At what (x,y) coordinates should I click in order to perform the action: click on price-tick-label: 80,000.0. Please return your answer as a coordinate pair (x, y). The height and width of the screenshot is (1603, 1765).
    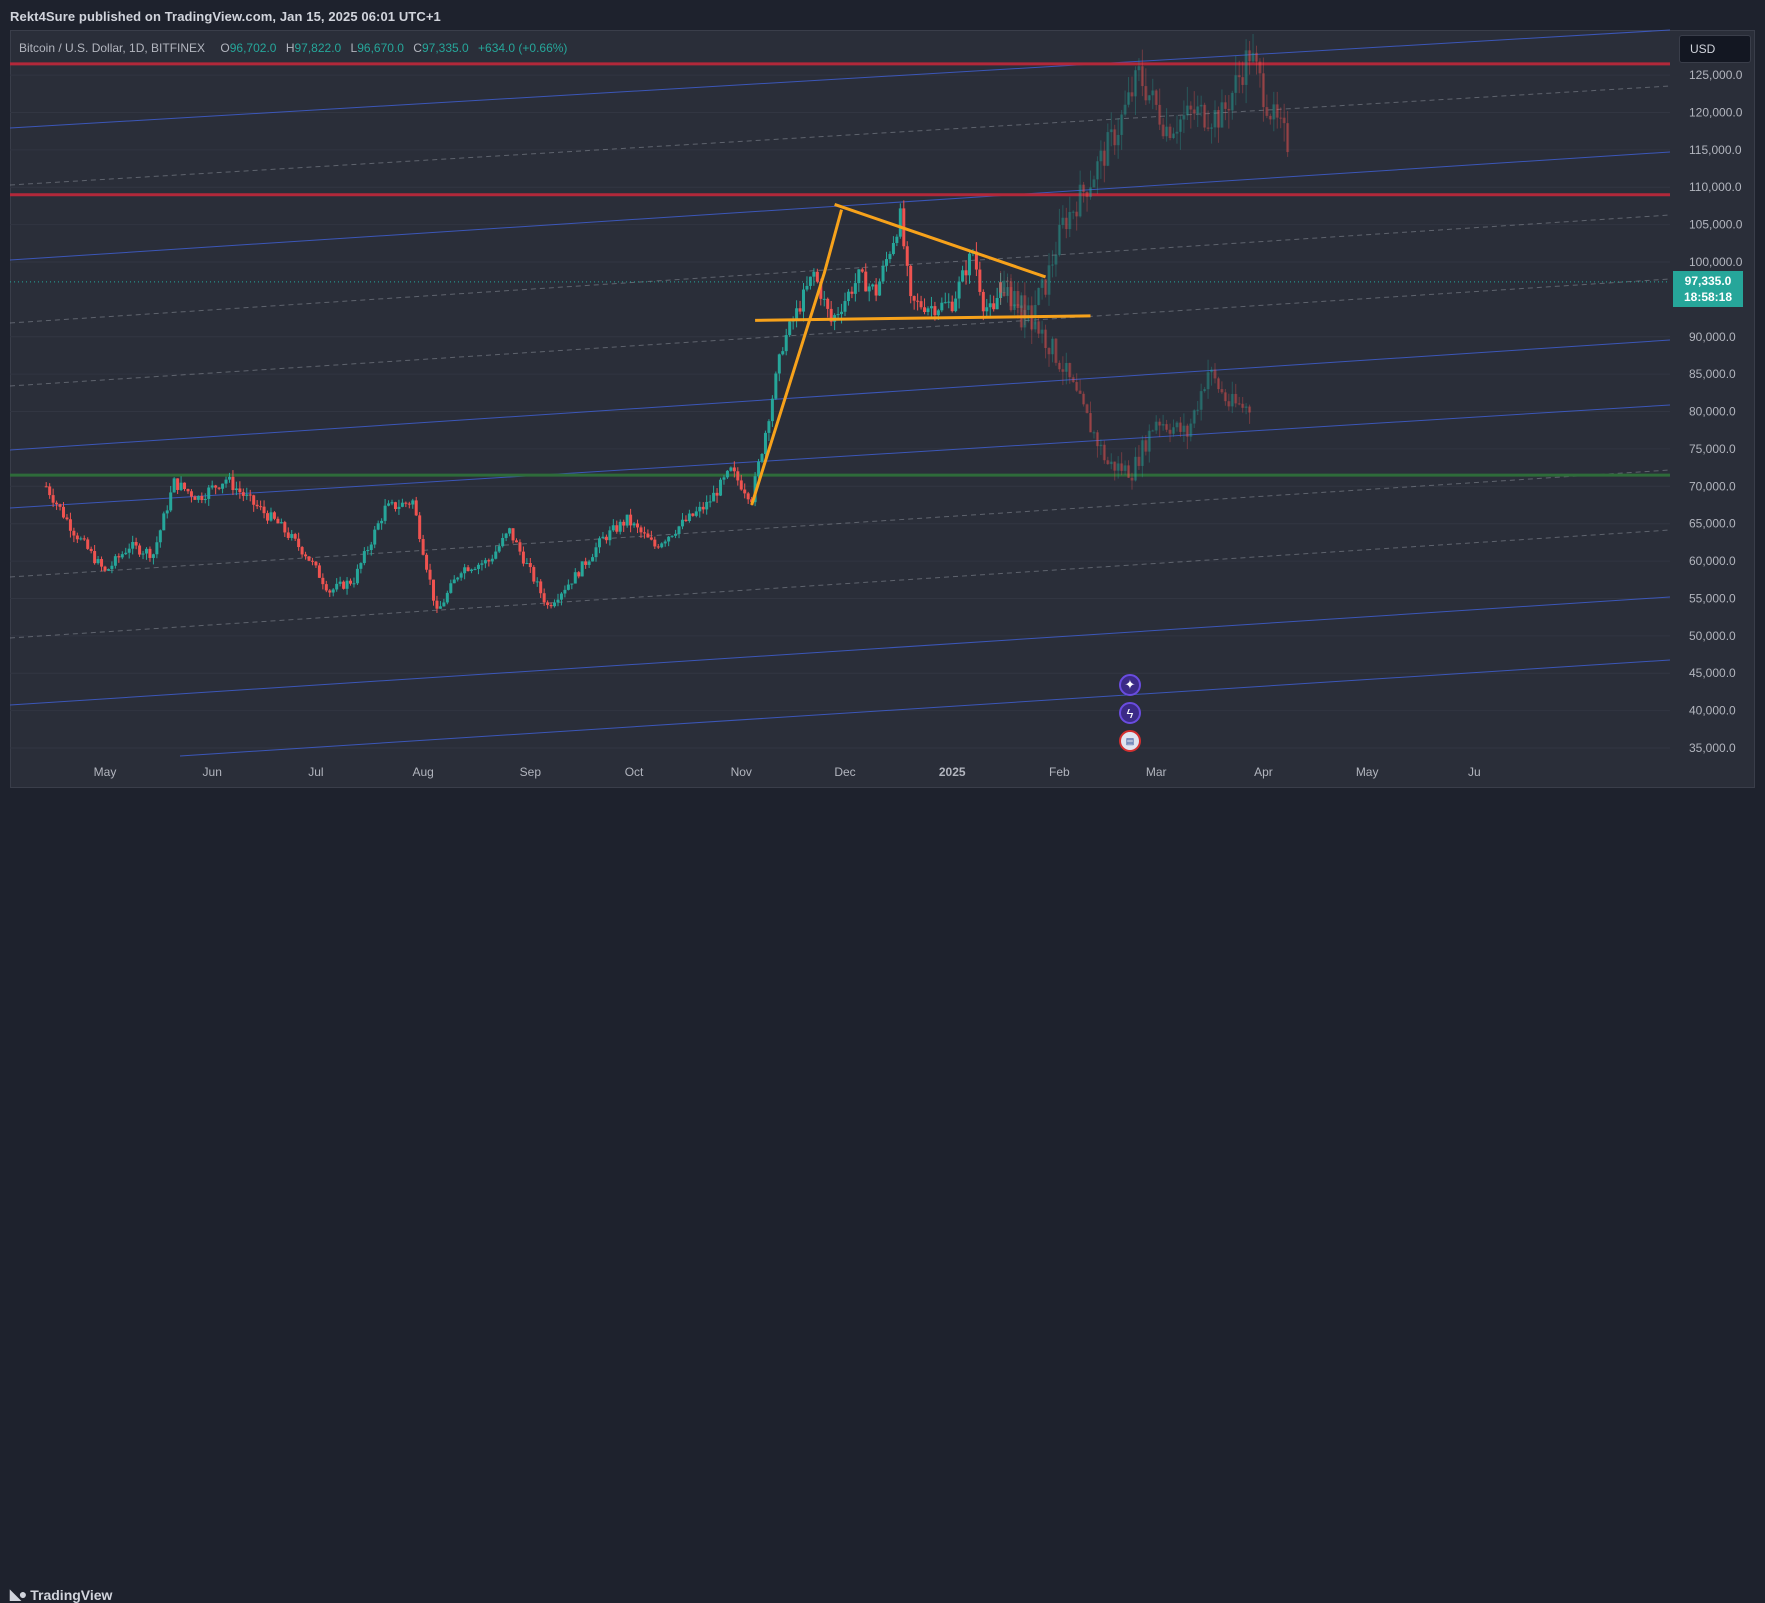
    Looking at the image, I should click on (1712, 412).